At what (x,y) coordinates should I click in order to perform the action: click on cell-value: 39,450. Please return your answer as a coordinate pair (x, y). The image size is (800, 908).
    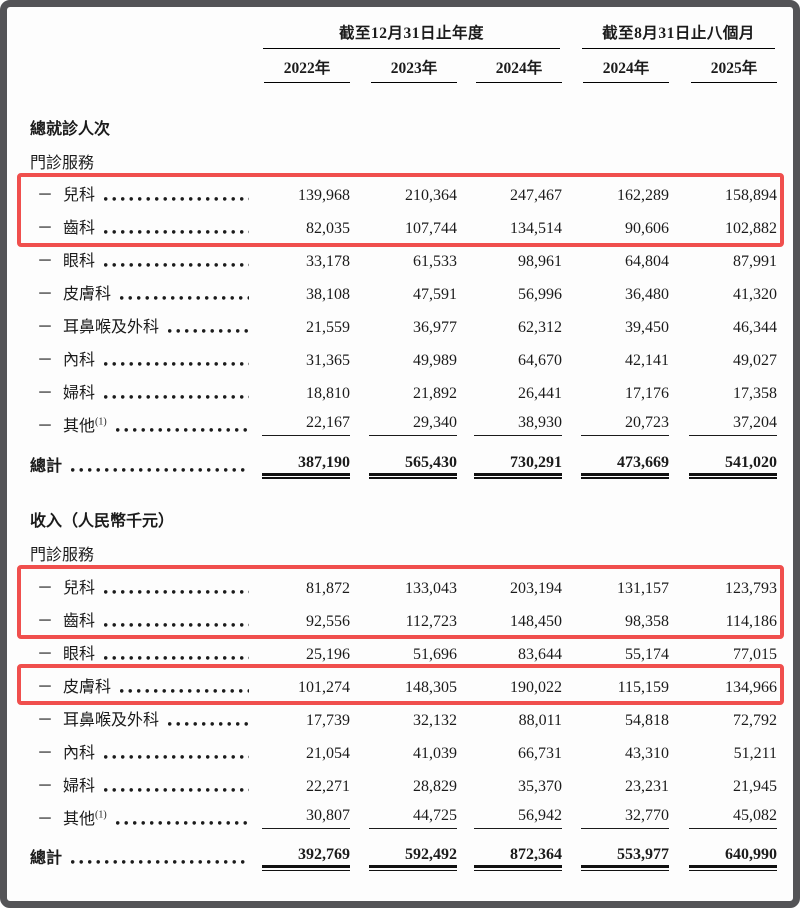
    Looking at the image, I should click on (615, 325).